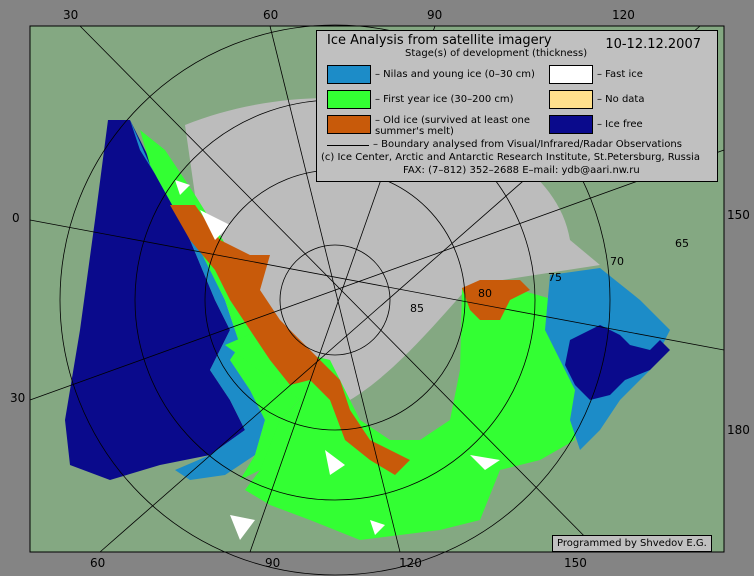  What do you see at coordinates (620, 124) in the screenshot?
I see `legend-label-ice-free: – Ice free` at bounding box center [620, 124].